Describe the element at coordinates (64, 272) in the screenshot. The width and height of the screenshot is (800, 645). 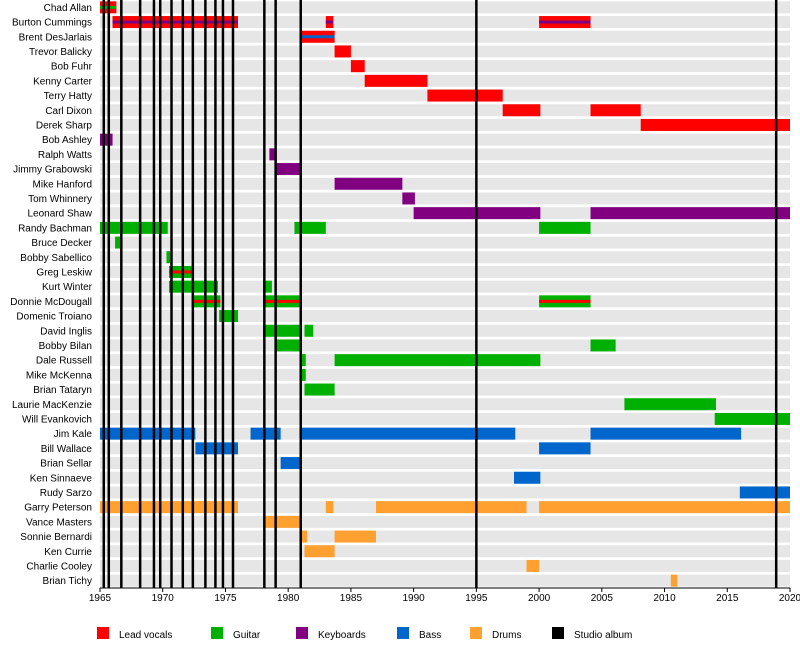
I see `member-label-greg-leskiw: Greg Leskiw` at that location.